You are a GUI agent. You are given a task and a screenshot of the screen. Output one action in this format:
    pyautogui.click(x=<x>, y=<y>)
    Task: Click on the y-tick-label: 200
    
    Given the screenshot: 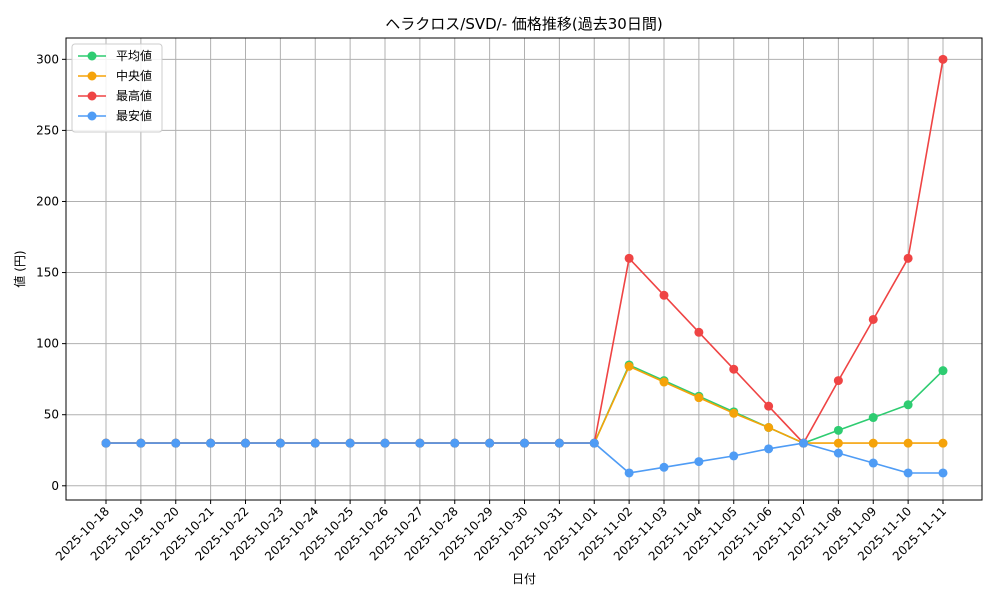 What is the action you would take?
    pyautogui.click(x=47, y=201)
    